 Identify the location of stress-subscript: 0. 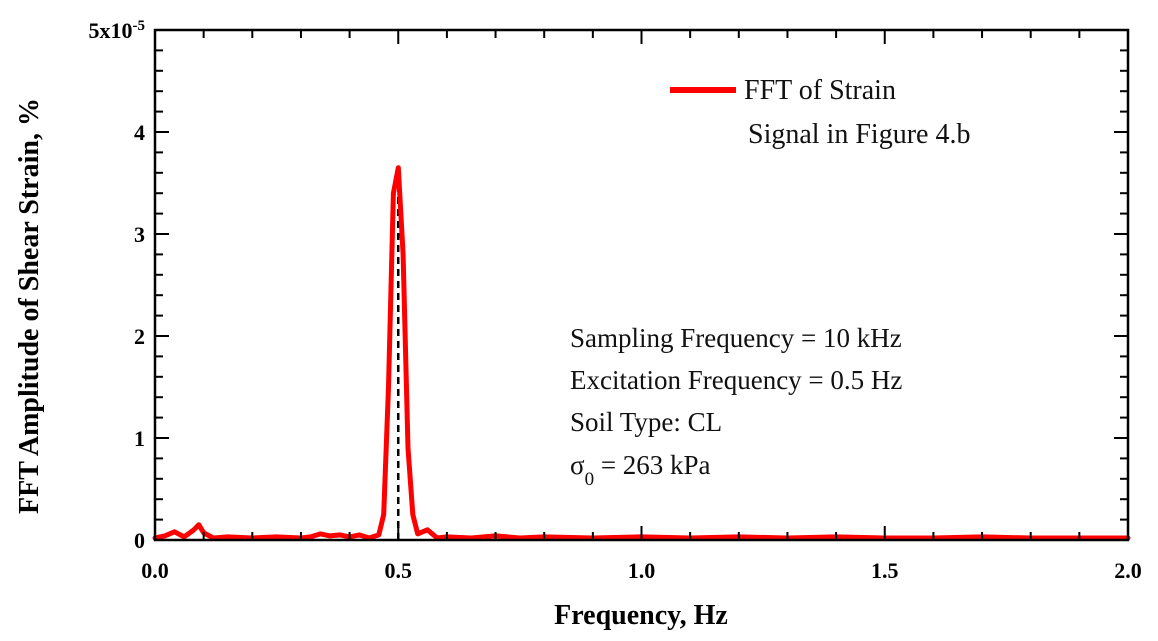
(590, 479).